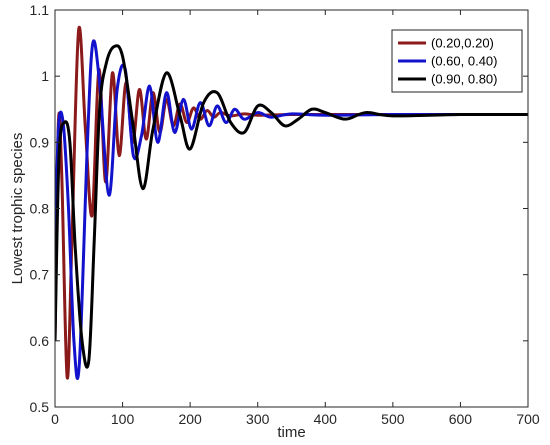 The image size is (550, 445). I want to click on x-tick-label: 400, so click(326, 419).